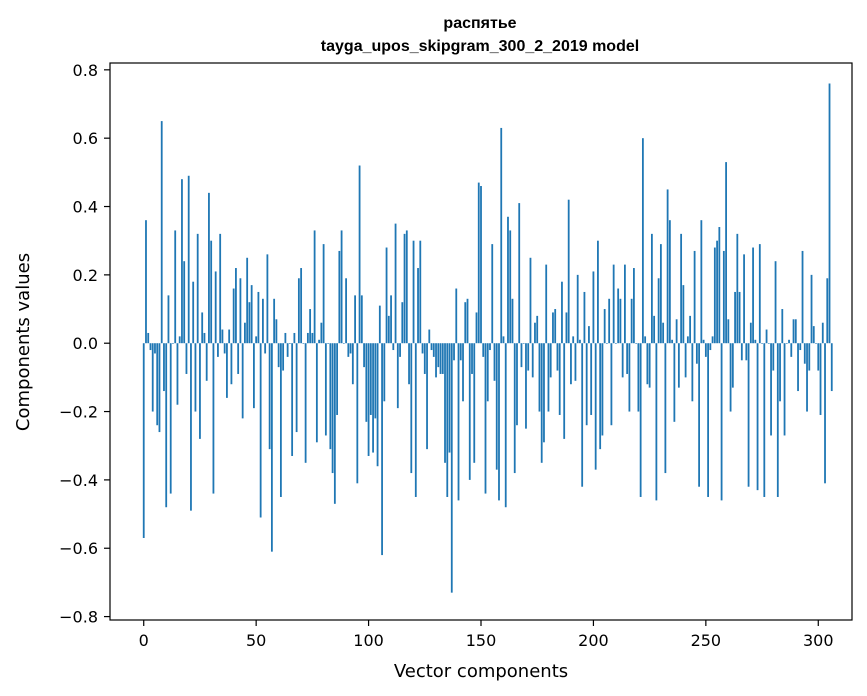 The image size is (867, 696). I want to click on y-axis-label: Components values, so click(23, 342).